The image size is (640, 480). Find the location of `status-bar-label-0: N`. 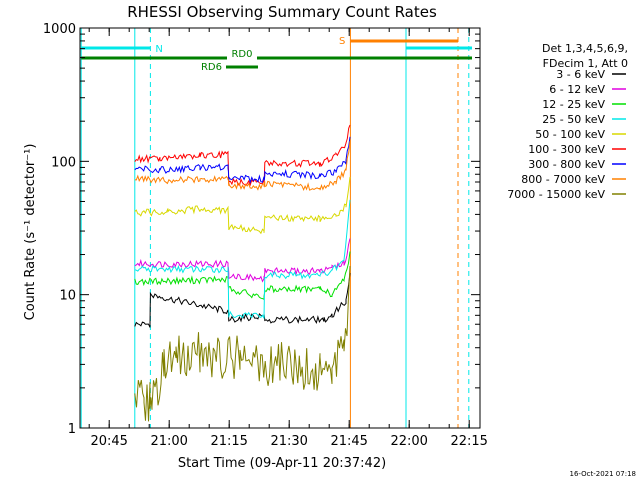

status-bar-label-0: N is located at coordinates (158, 49).